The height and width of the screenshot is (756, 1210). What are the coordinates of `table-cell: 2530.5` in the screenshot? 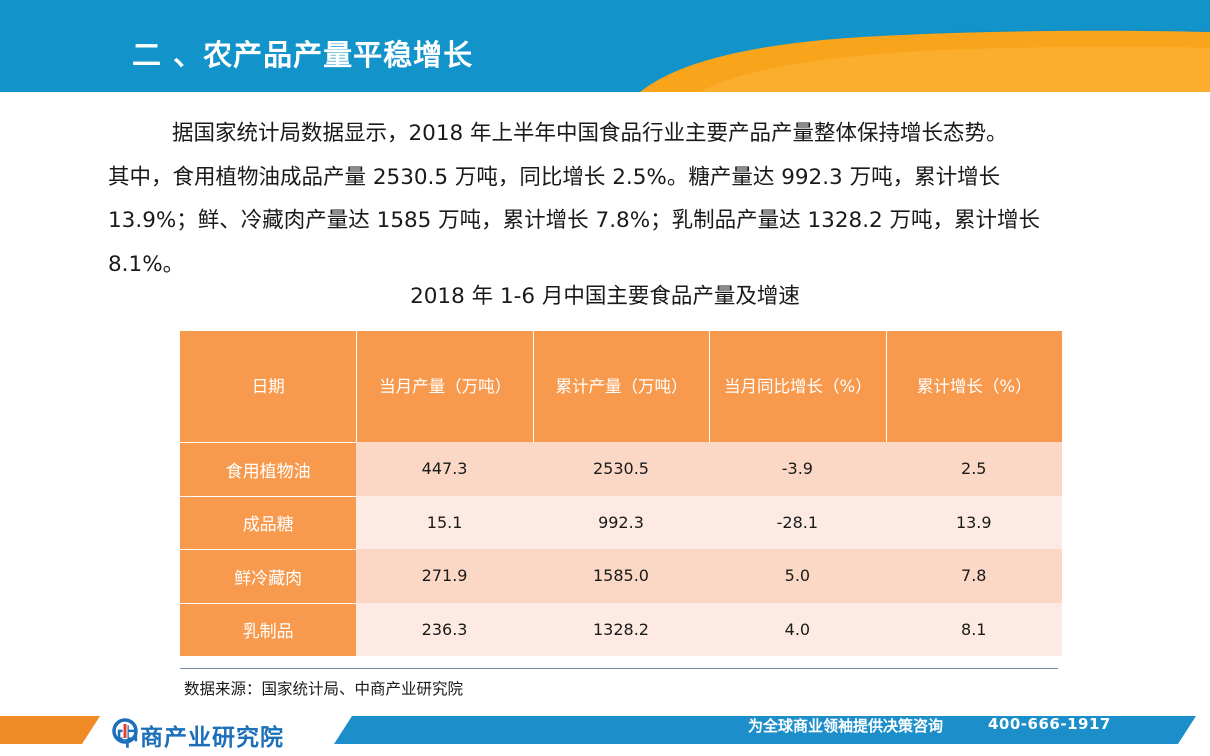 It's located at (621, 469).